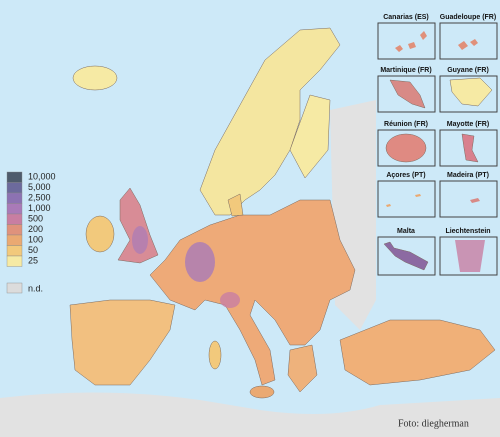 The image size is (500, 437). What do you see at coordinates (42, 176) in the screenshot?
I see `legend-label: 10,000` at bounding box center [42, 176].